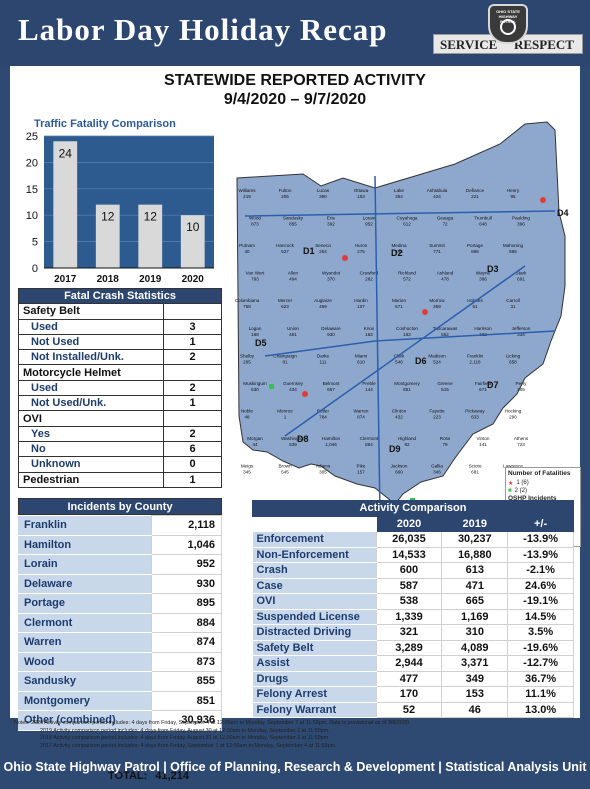 The width and height of the screenshot is (590, 789). What do you see at coordinates (445, 273) in the screenshot?
I see `county-map-name: Ashland` at bounding box center [445, 273].